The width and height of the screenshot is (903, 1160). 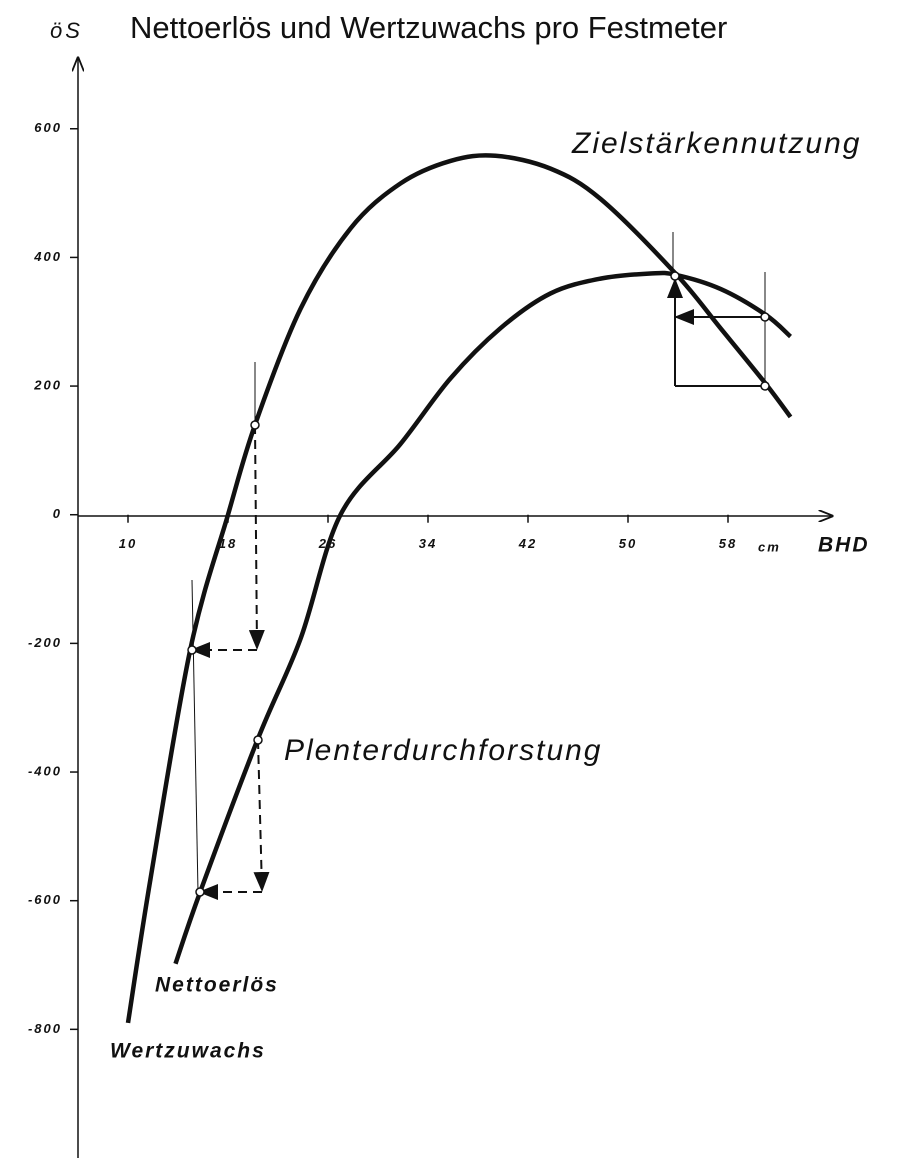 I want to click on y-tick-label: -400, so click(x=45, y=770).